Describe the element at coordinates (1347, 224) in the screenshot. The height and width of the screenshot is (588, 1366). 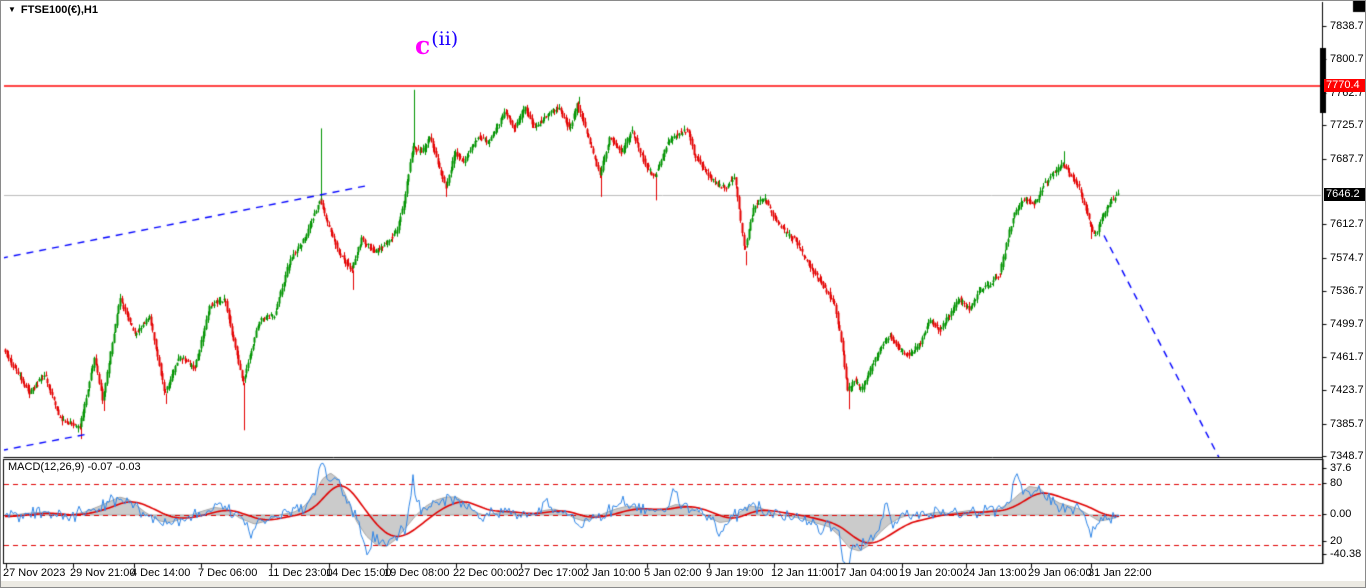
I see `price-axis-label: 7612.7` at that location.